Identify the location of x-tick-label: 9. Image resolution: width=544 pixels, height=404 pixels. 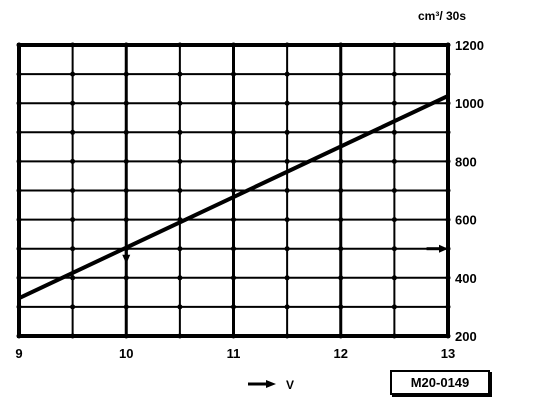
(18, 353).